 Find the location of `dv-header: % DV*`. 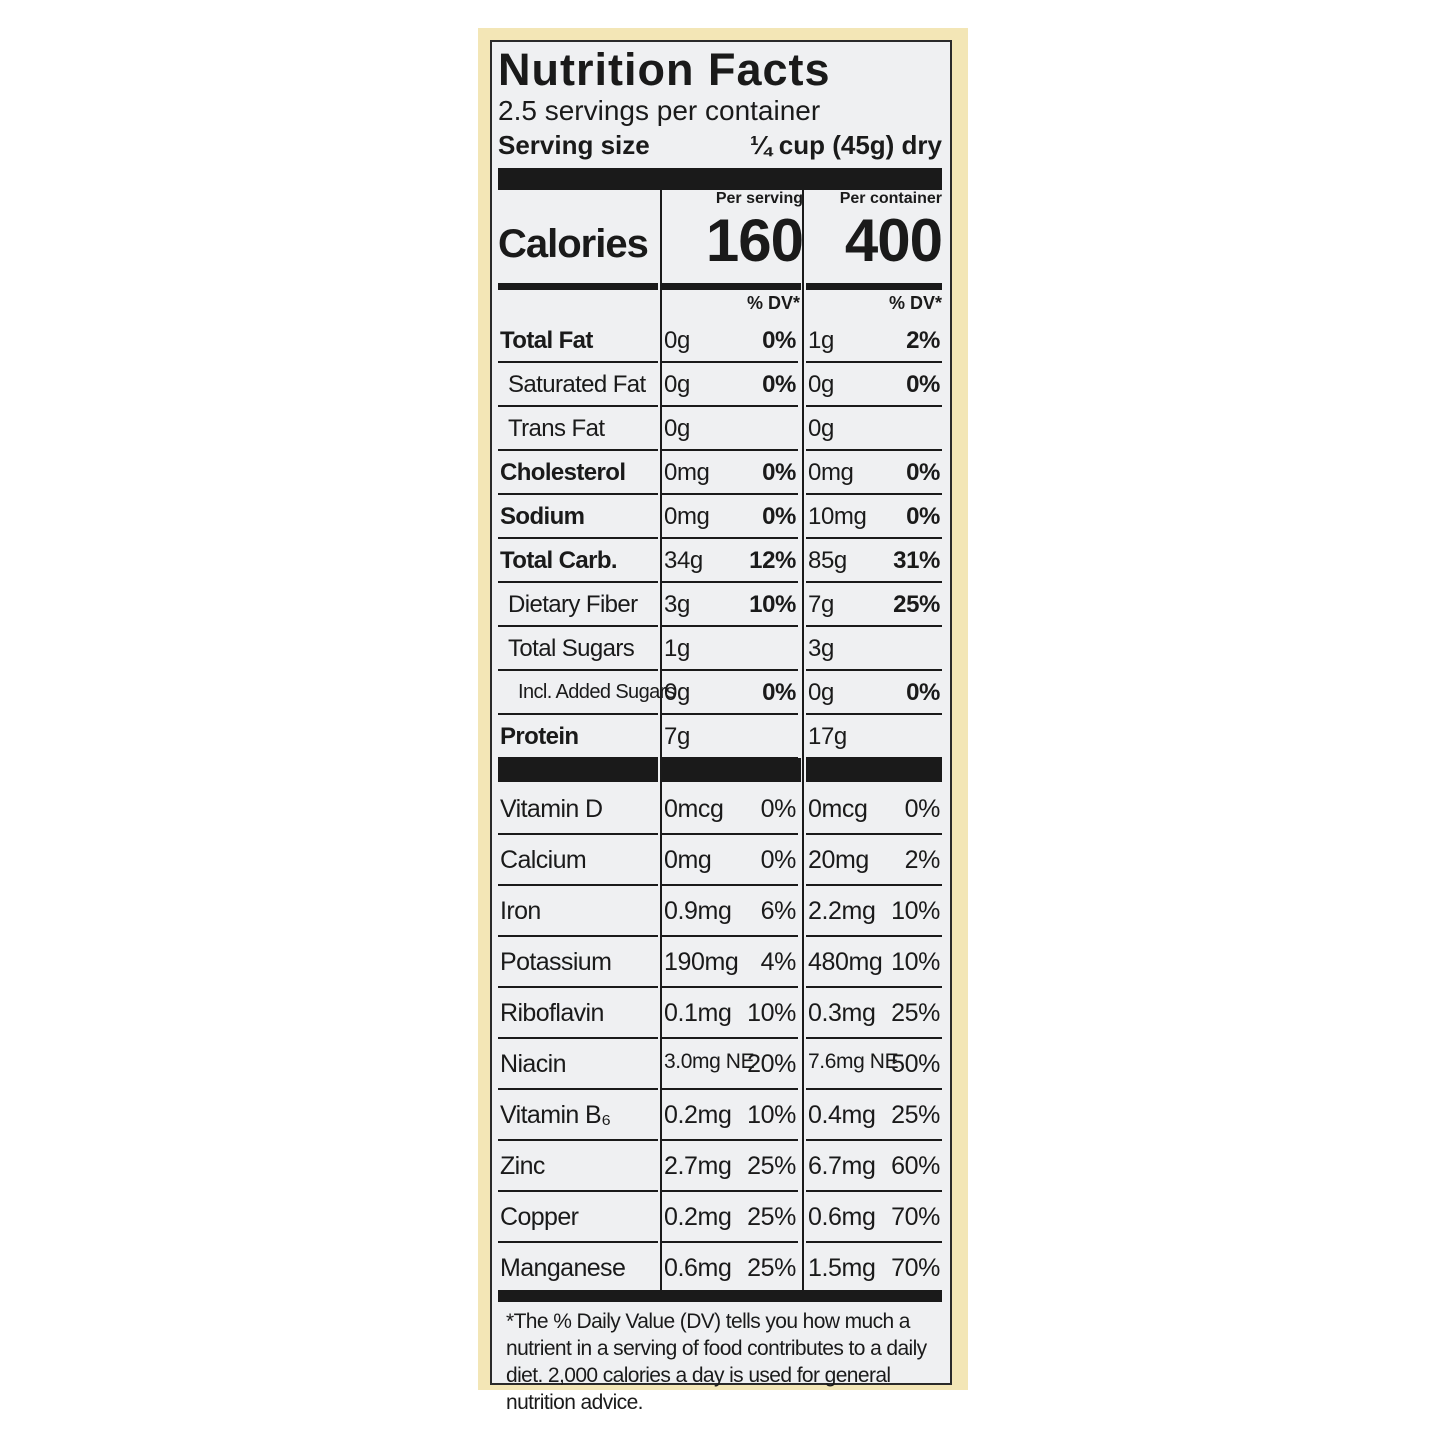

dv-header: % DV* is located at coordinates (915, 303).